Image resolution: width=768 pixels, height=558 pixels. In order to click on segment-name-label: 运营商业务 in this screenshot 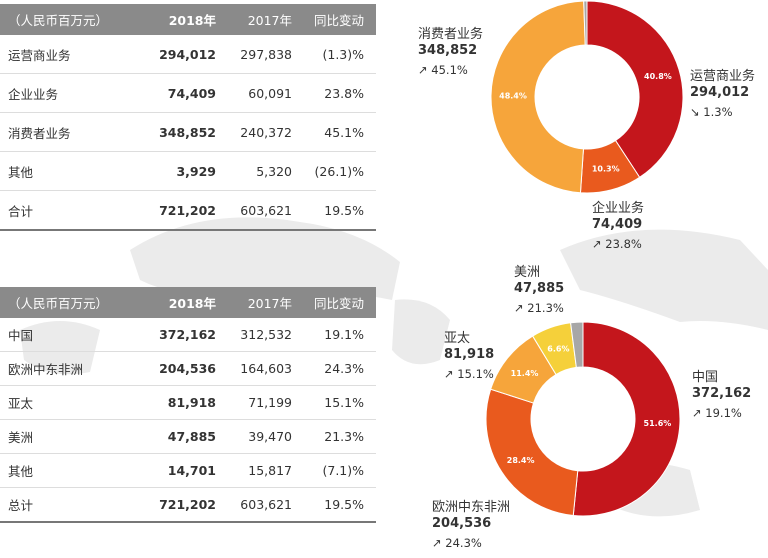, I will do `click(722, 76)`.